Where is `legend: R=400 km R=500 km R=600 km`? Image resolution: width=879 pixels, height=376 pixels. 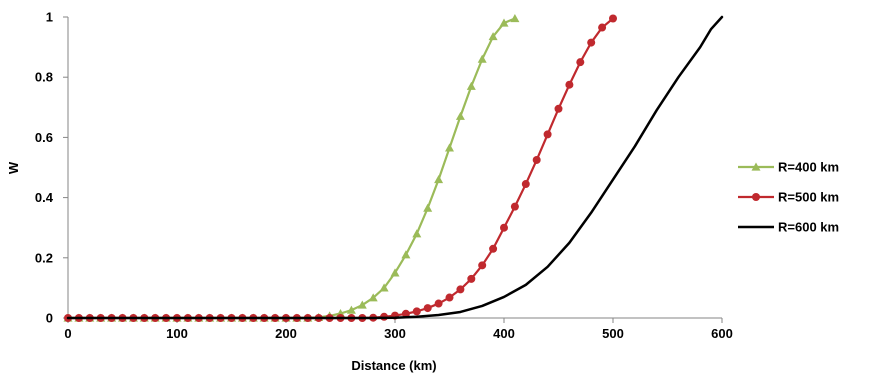 legend: R=400 km R=500 km R=600 km is located at coordinates (788, 197).